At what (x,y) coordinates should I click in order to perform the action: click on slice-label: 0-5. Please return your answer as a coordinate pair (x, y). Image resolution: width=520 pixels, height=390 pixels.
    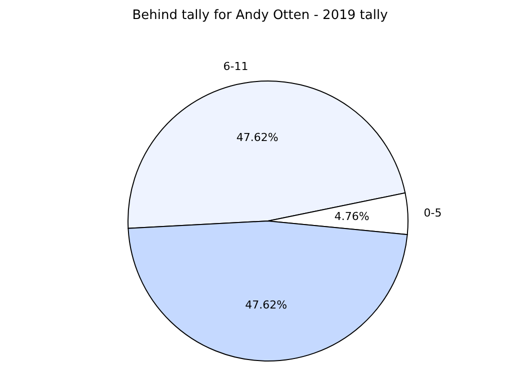
    Looking at the image, I should click on (433, 213).